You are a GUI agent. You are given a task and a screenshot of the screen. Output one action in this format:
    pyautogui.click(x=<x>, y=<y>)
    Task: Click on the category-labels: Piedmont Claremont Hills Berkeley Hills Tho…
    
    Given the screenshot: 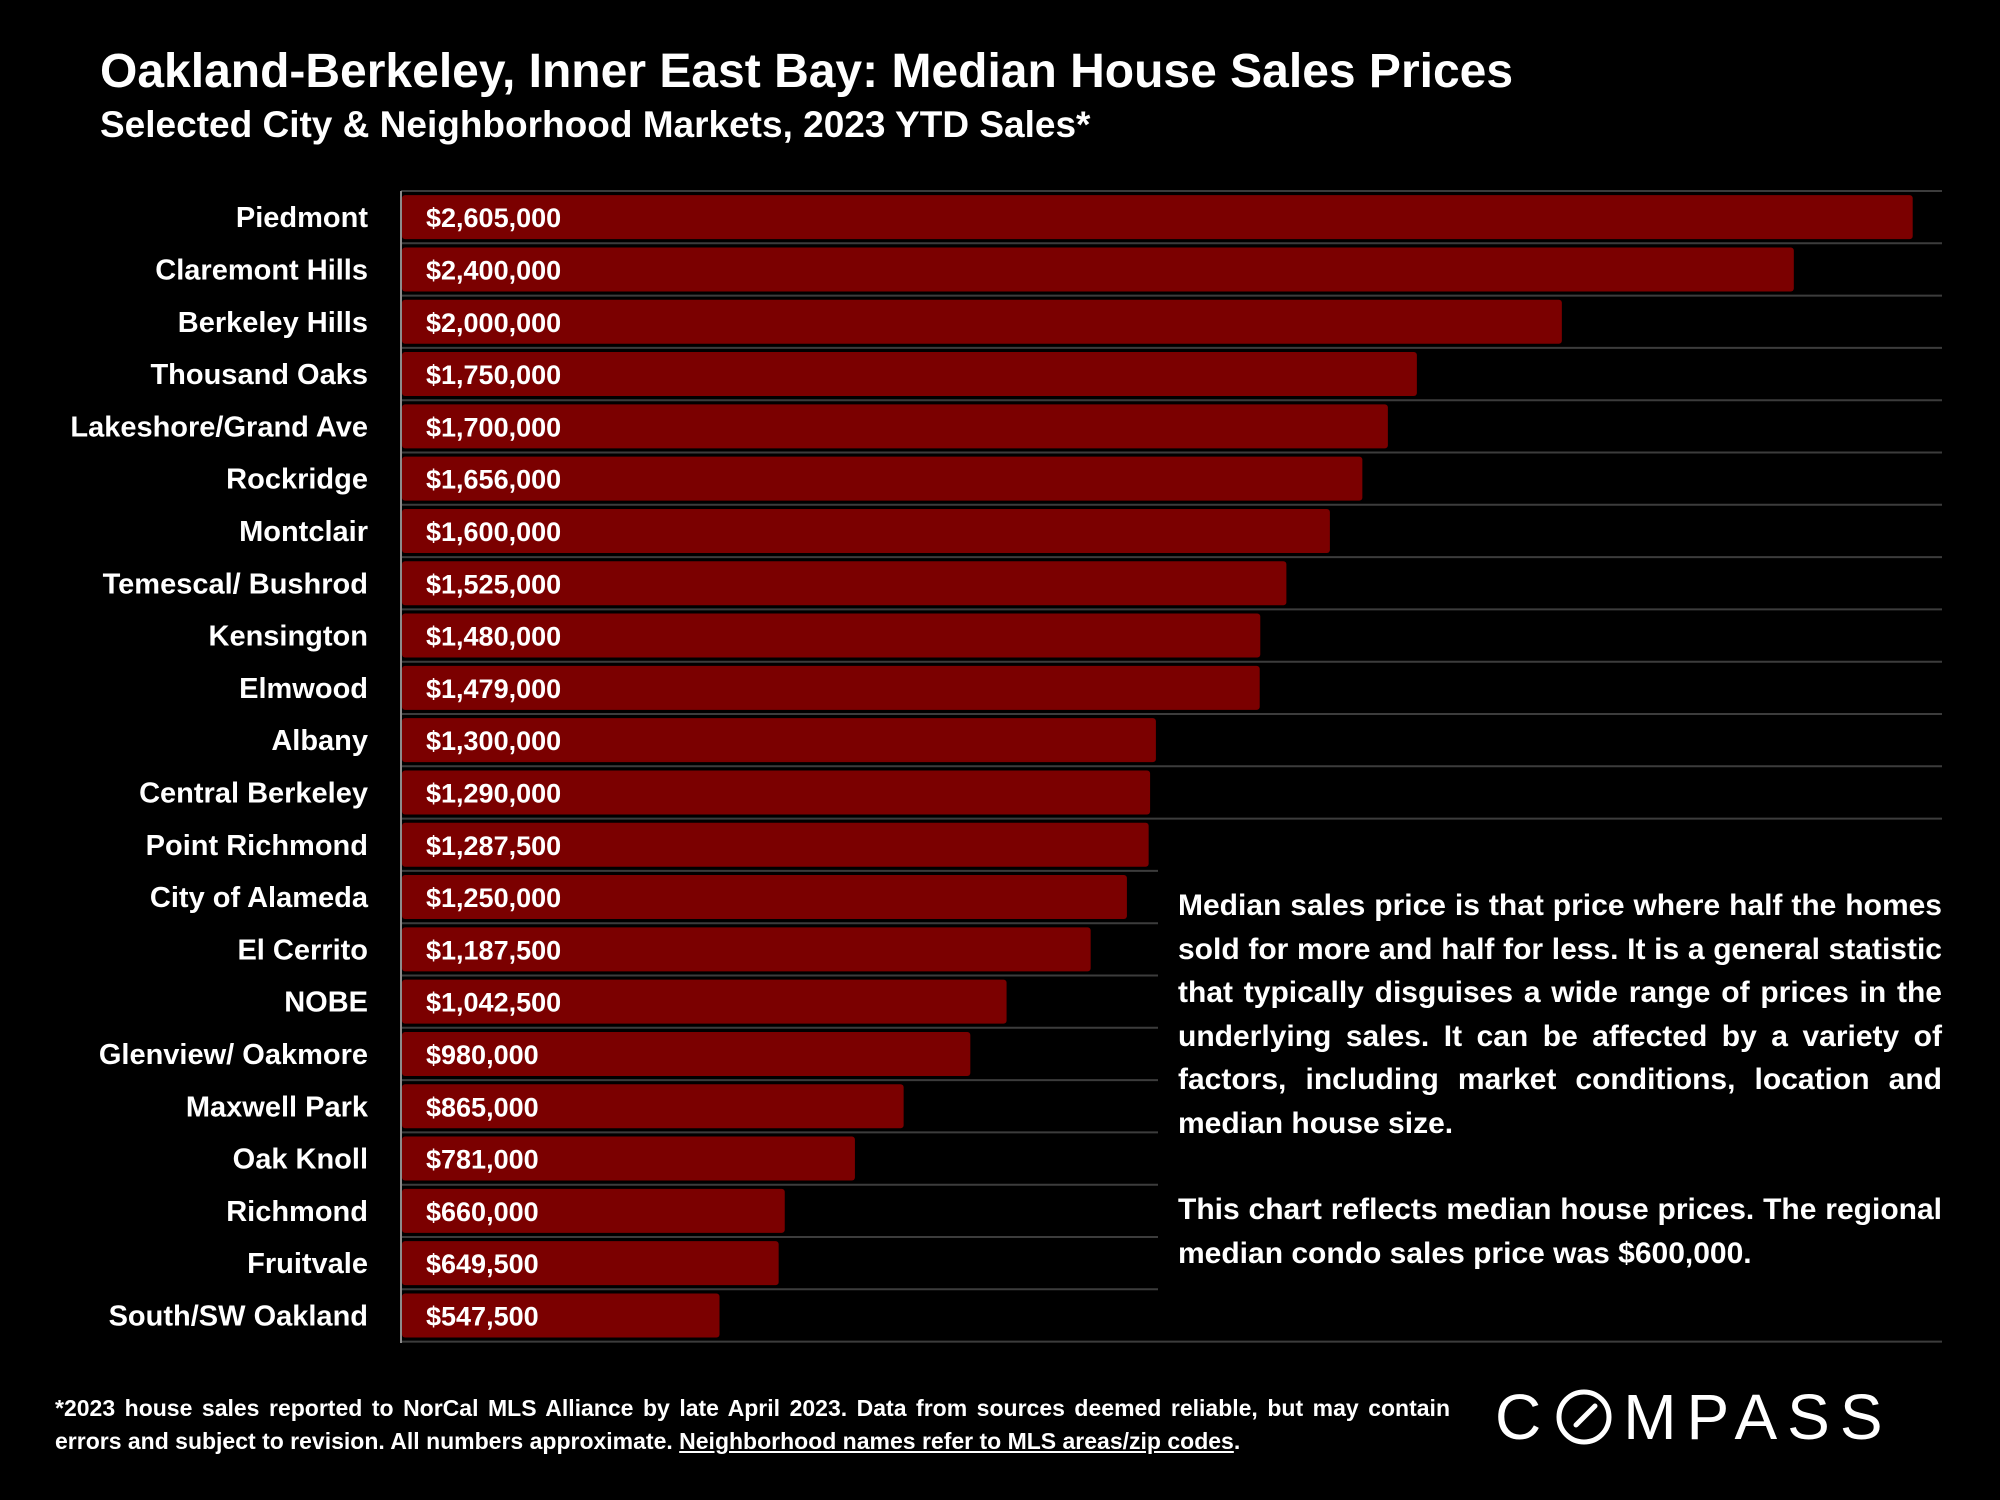 What is the action you would take?
    pyautogui.click(x=219, y=767)
    